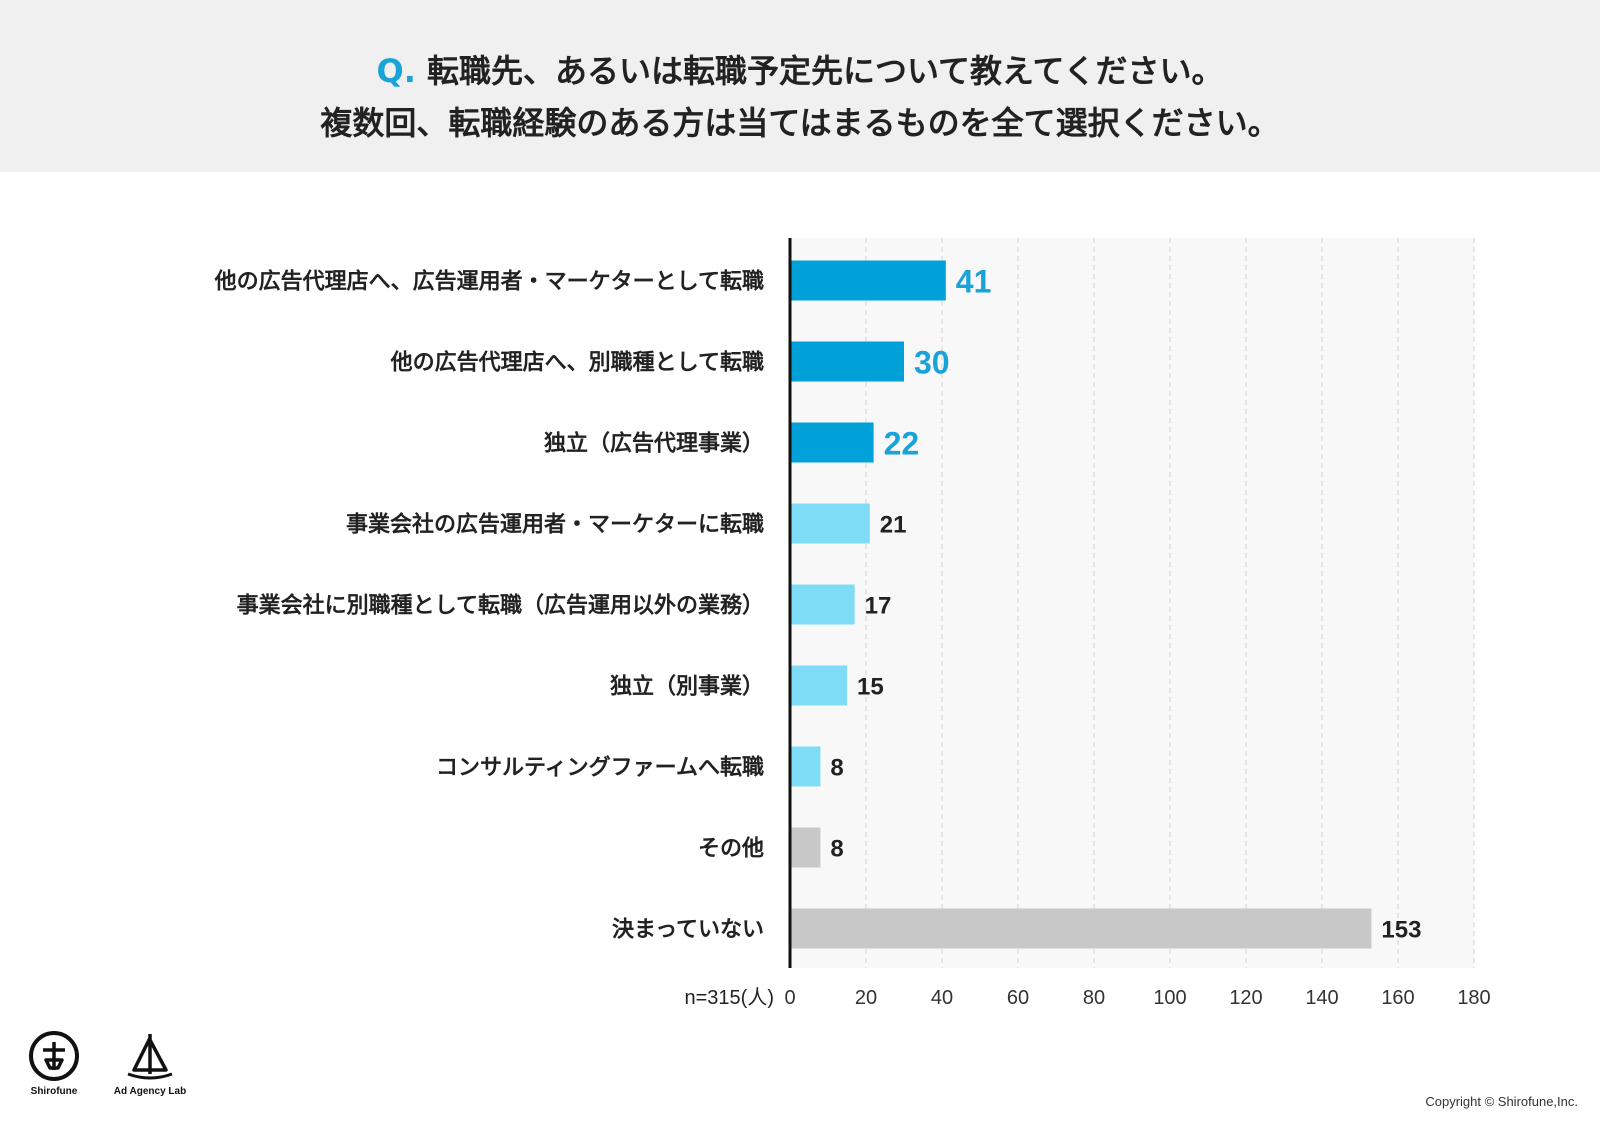 Image resolution: width=1600 pixels, height=1130 pixels. I want to click on data-label: 15, so click(870, 687).